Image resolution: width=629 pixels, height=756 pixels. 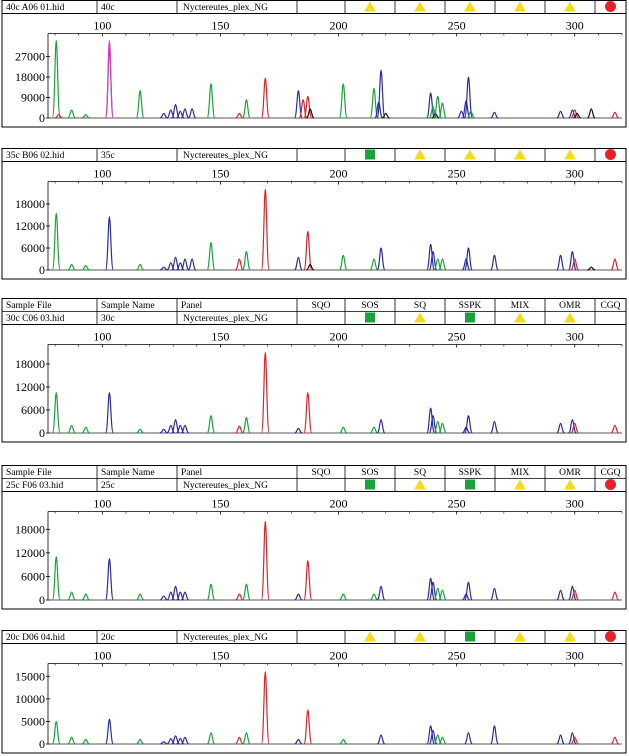 I want to click on header-label: SSPK, so click(x=470, y=306).